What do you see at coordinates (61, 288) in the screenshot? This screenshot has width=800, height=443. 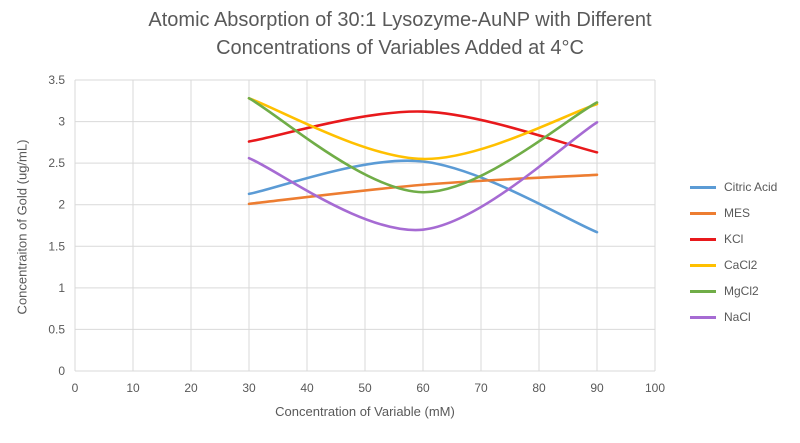 I see `y-tick-label: 1` at bounding box center [61, 288].